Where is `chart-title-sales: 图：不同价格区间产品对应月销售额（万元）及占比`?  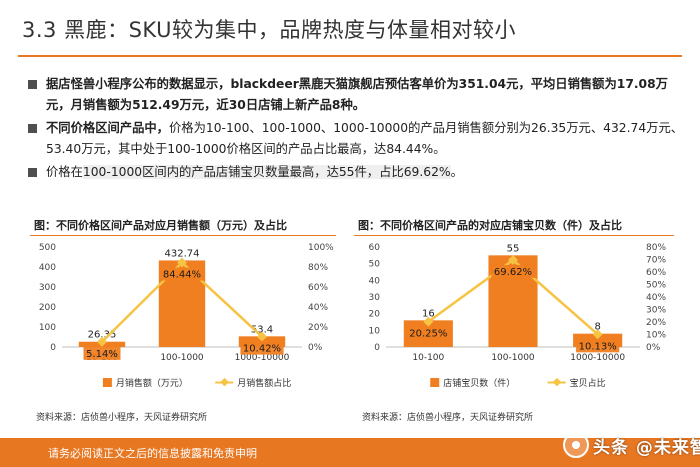 chart-title-sales: 图：不同价格区间产品对应月销售额（万元）及占比 is located at coordinates (160, 225).